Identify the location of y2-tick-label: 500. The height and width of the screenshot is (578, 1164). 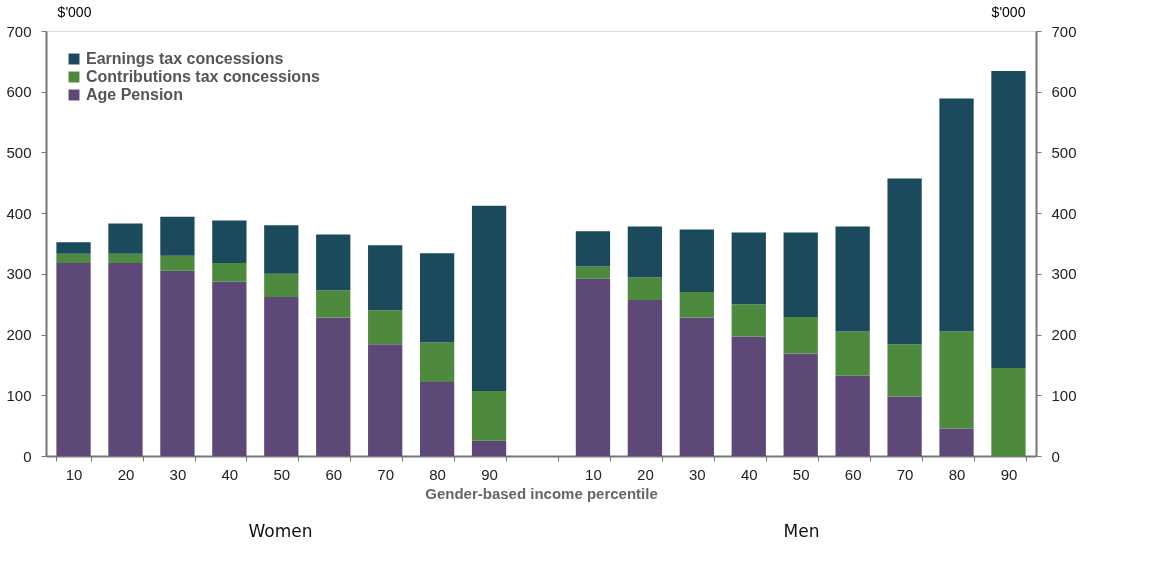
(1064, 152).